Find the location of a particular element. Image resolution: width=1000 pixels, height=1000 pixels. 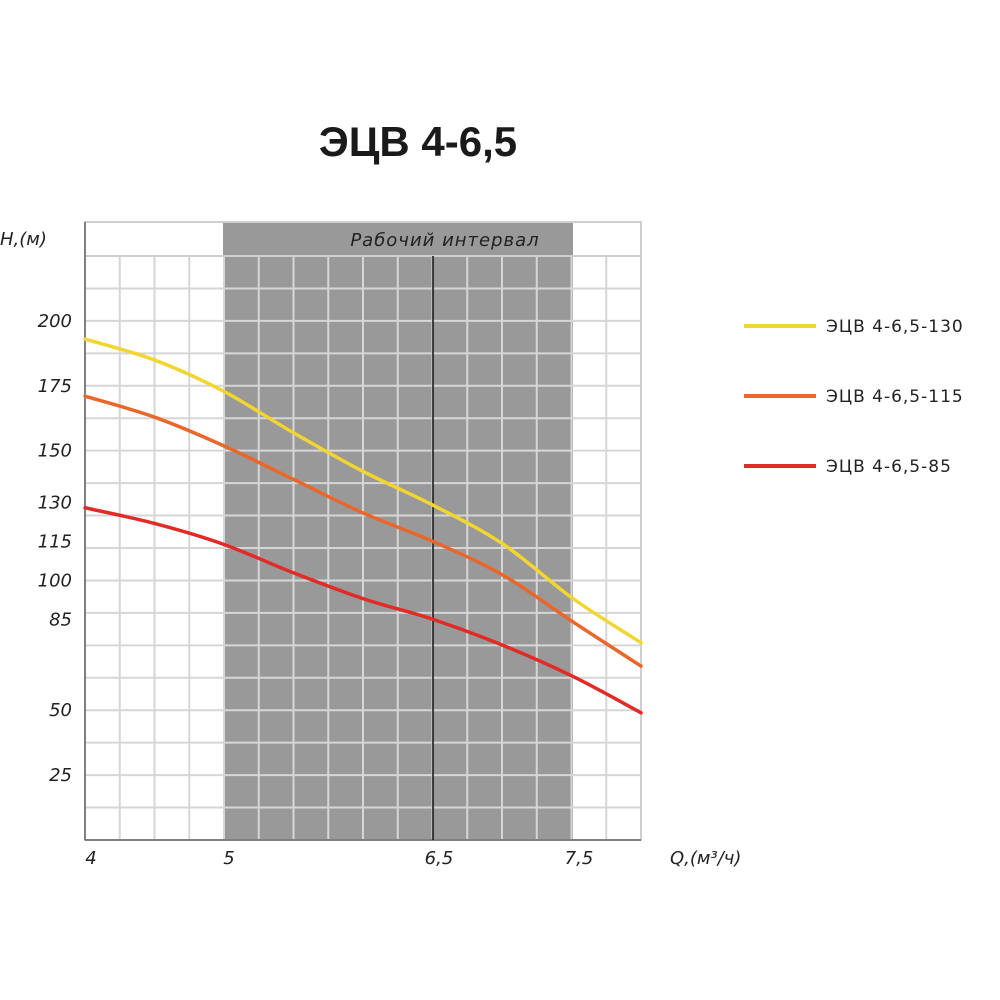

y-tick-label: 50 is located at coordinates (60, 710).